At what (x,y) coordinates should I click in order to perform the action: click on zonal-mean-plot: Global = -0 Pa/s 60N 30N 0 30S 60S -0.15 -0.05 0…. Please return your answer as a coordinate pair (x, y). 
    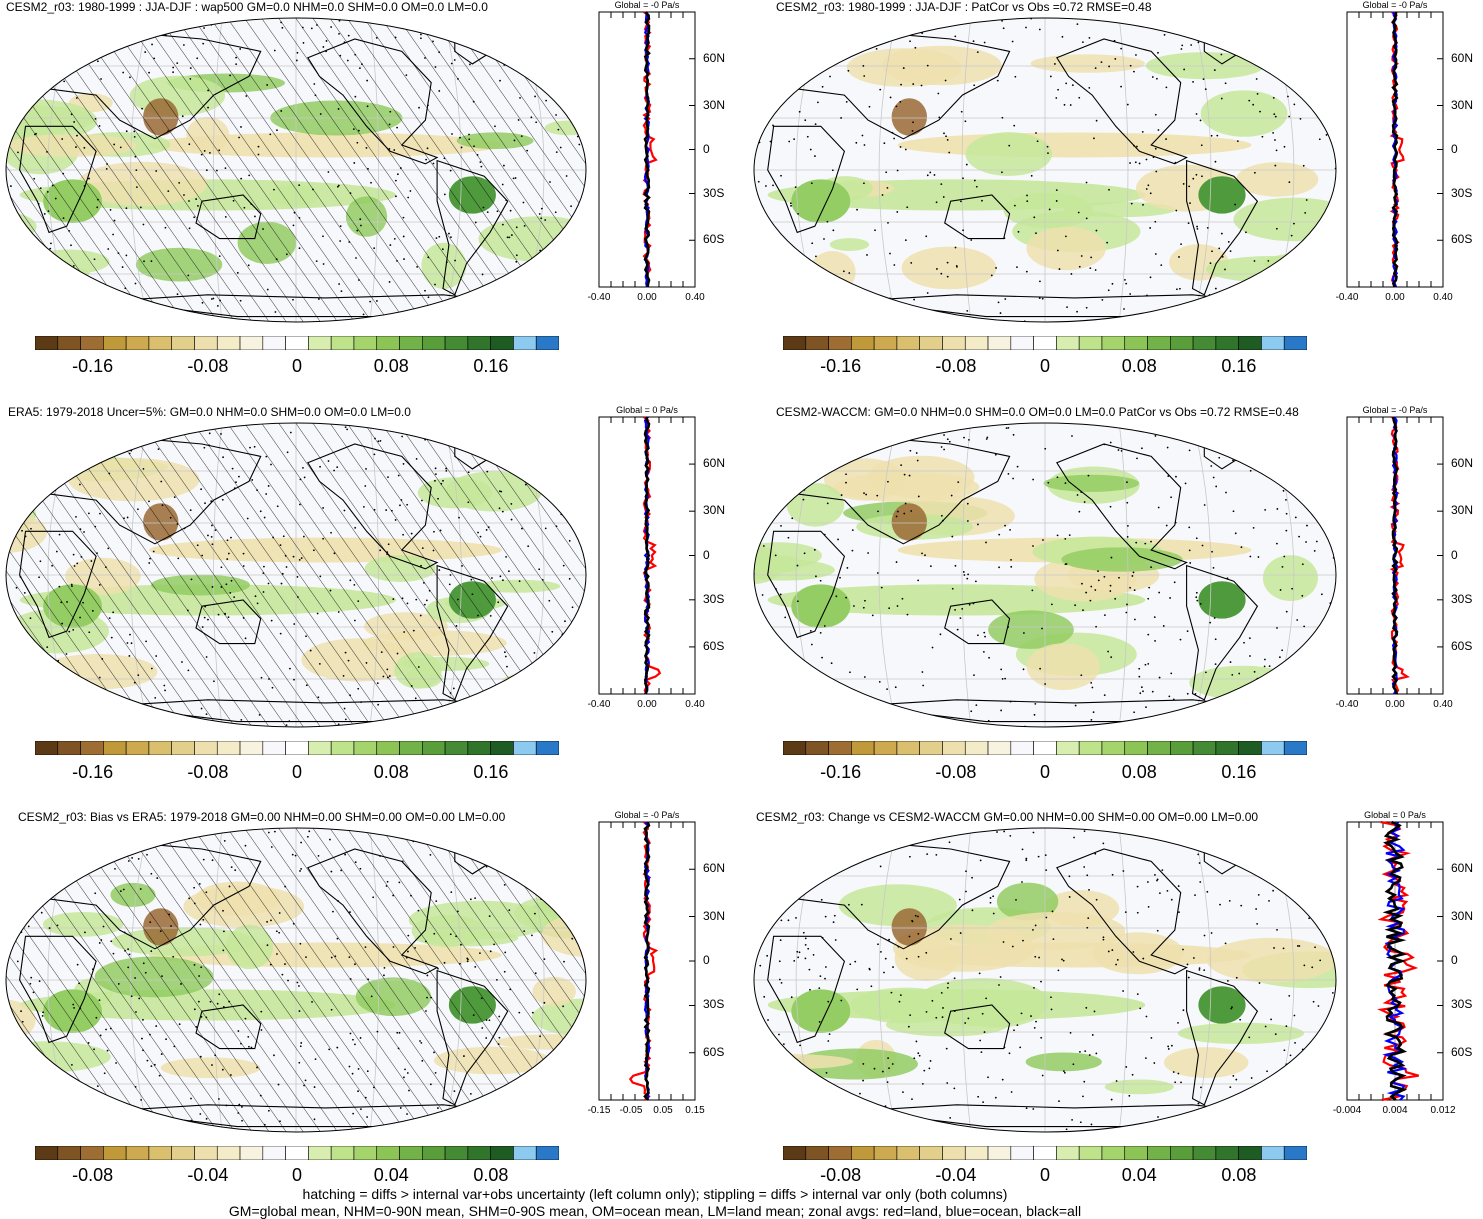
    Looking at the image, I should click on (671, 974).